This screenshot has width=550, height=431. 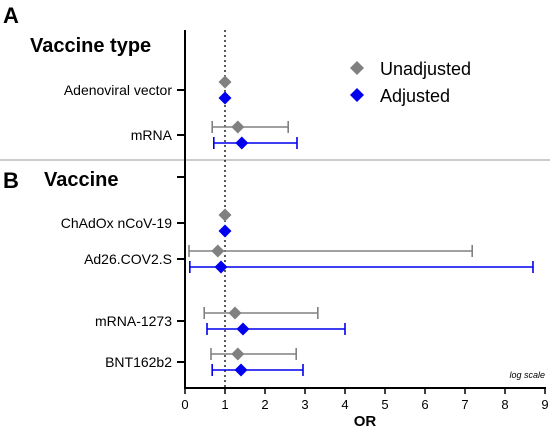 What do you see at coordinates (81, 180) in the screenshot?
I see `panel-b-title: Vaccine` at bounding box center [81, 180].